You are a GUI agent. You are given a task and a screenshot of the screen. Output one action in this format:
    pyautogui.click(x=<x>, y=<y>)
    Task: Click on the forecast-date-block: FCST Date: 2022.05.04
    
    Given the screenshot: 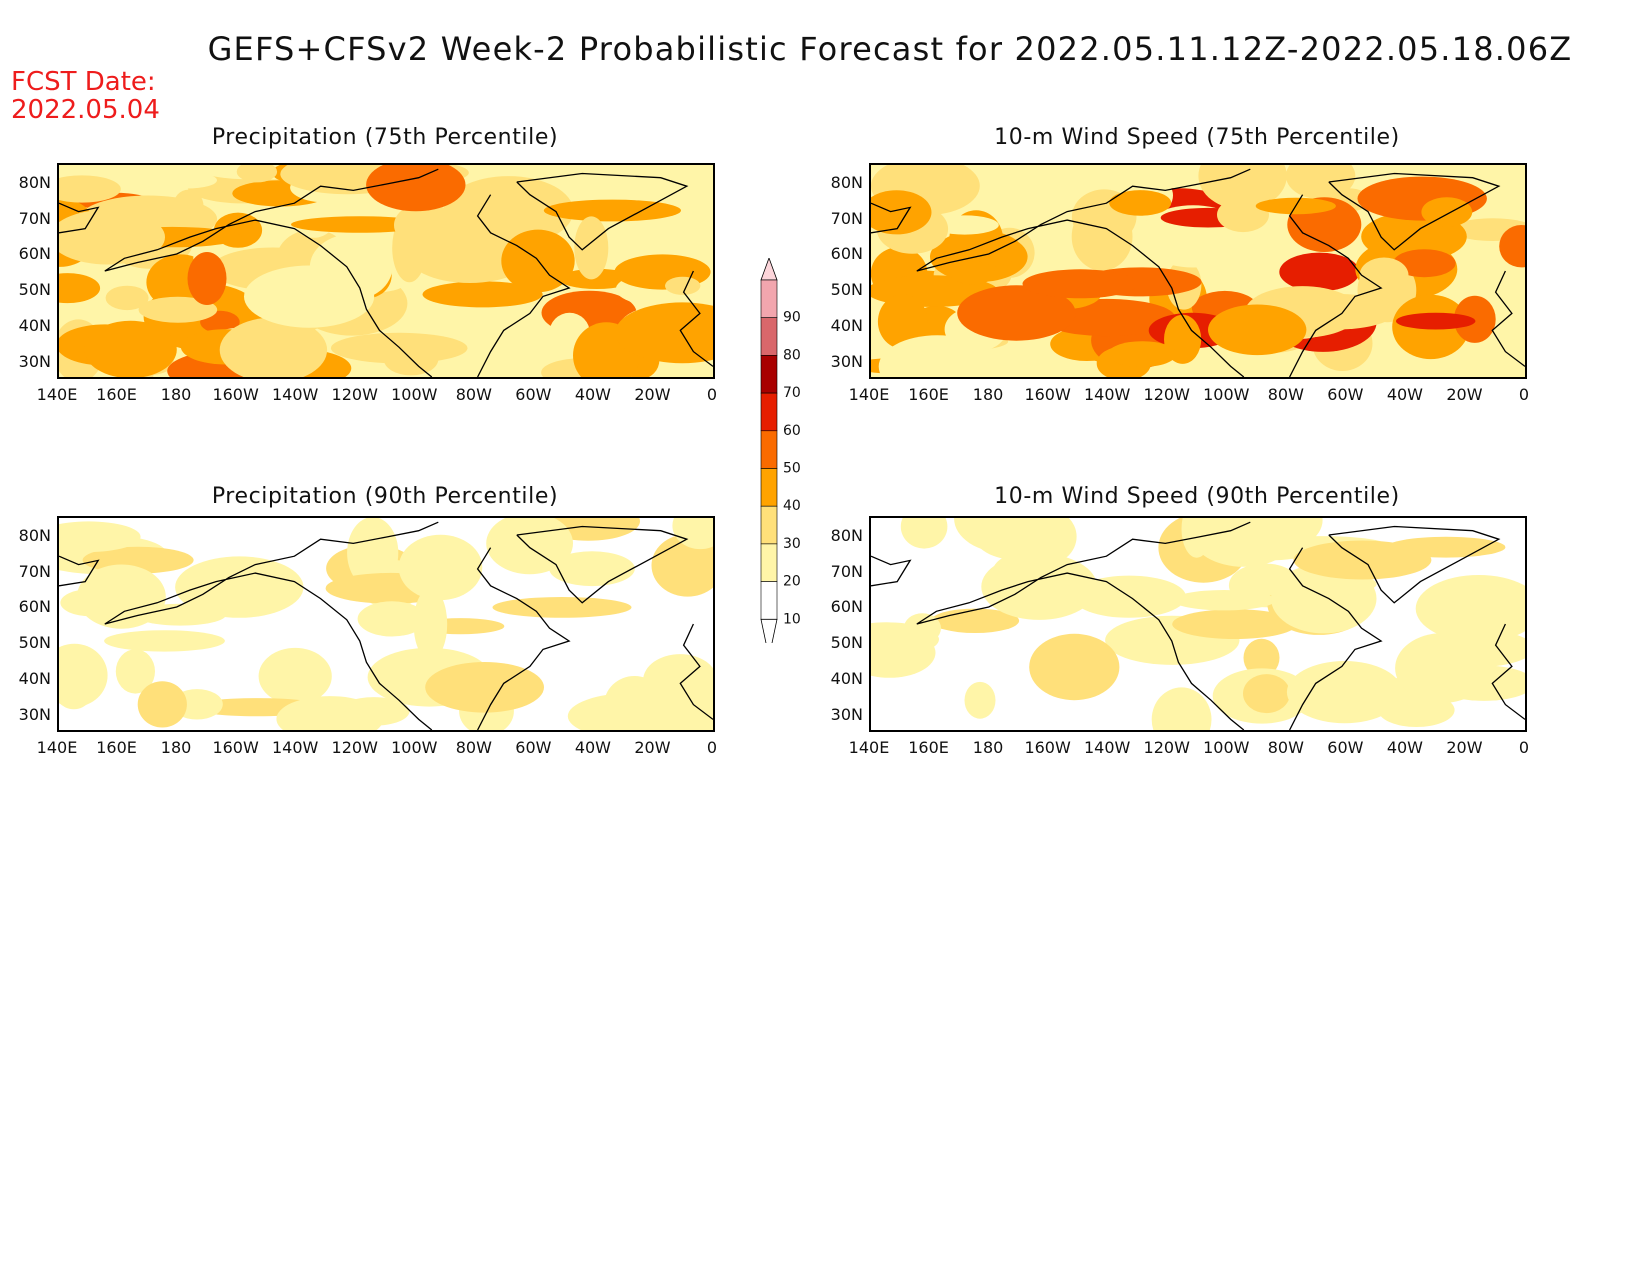 What is the action you would take?
    pyautogui.click(x=85, y=96)
    